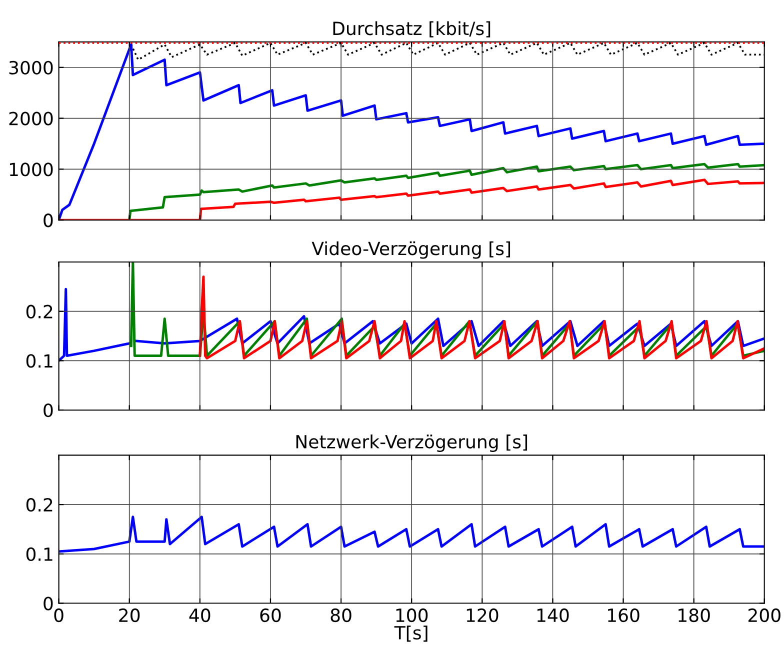  I want to click on x-tick-label: 180, so click(694, 615).